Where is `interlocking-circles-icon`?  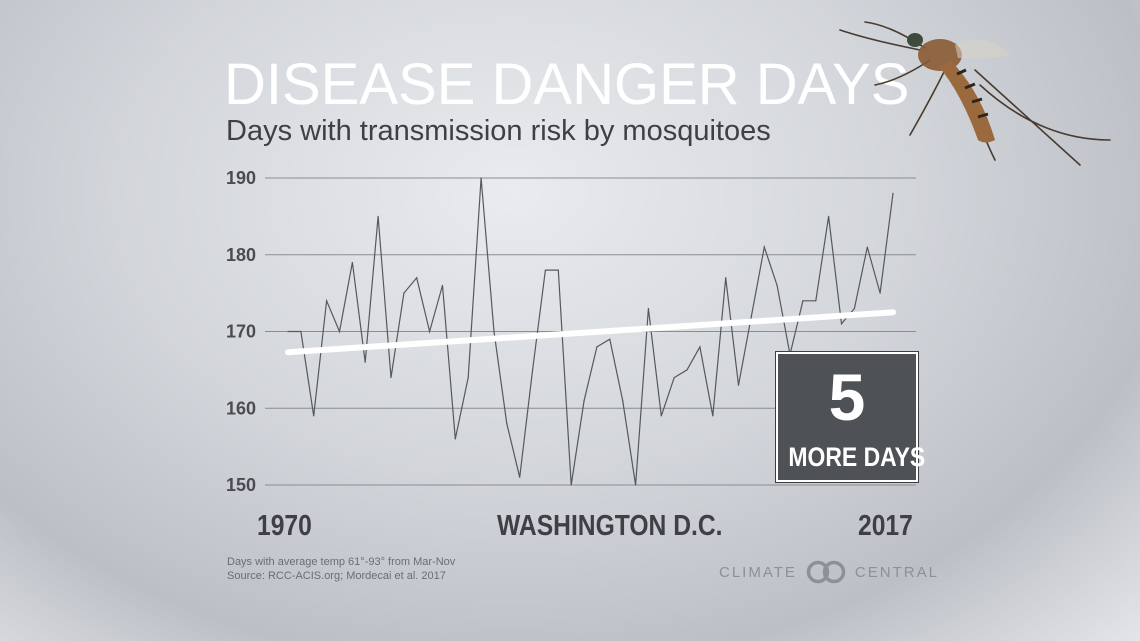
interlocking-circles-icon is located at coordinates (826, 572).